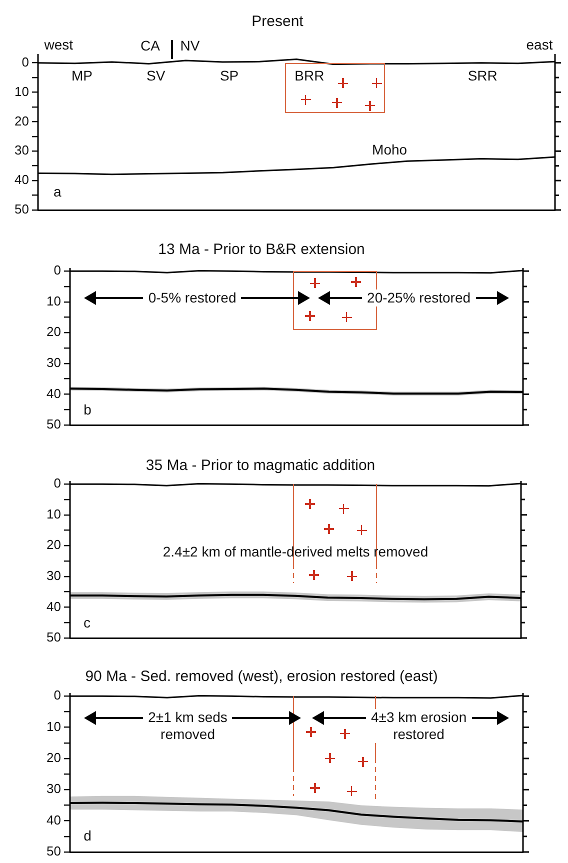 The width and height of the screenshot is (568, 863). Describe the element at coordinates (261, 465) in the screenshot. I see `chart-title: 35 Ma - Prior to magmatic addition` at that location.